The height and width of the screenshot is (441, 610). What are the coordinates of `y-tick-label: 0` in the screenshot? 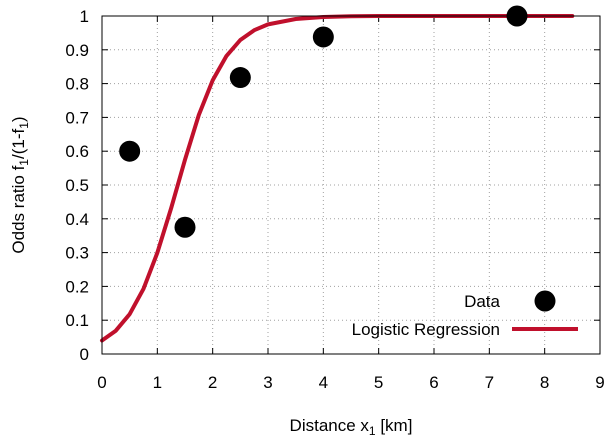 It's located at (84, 354).